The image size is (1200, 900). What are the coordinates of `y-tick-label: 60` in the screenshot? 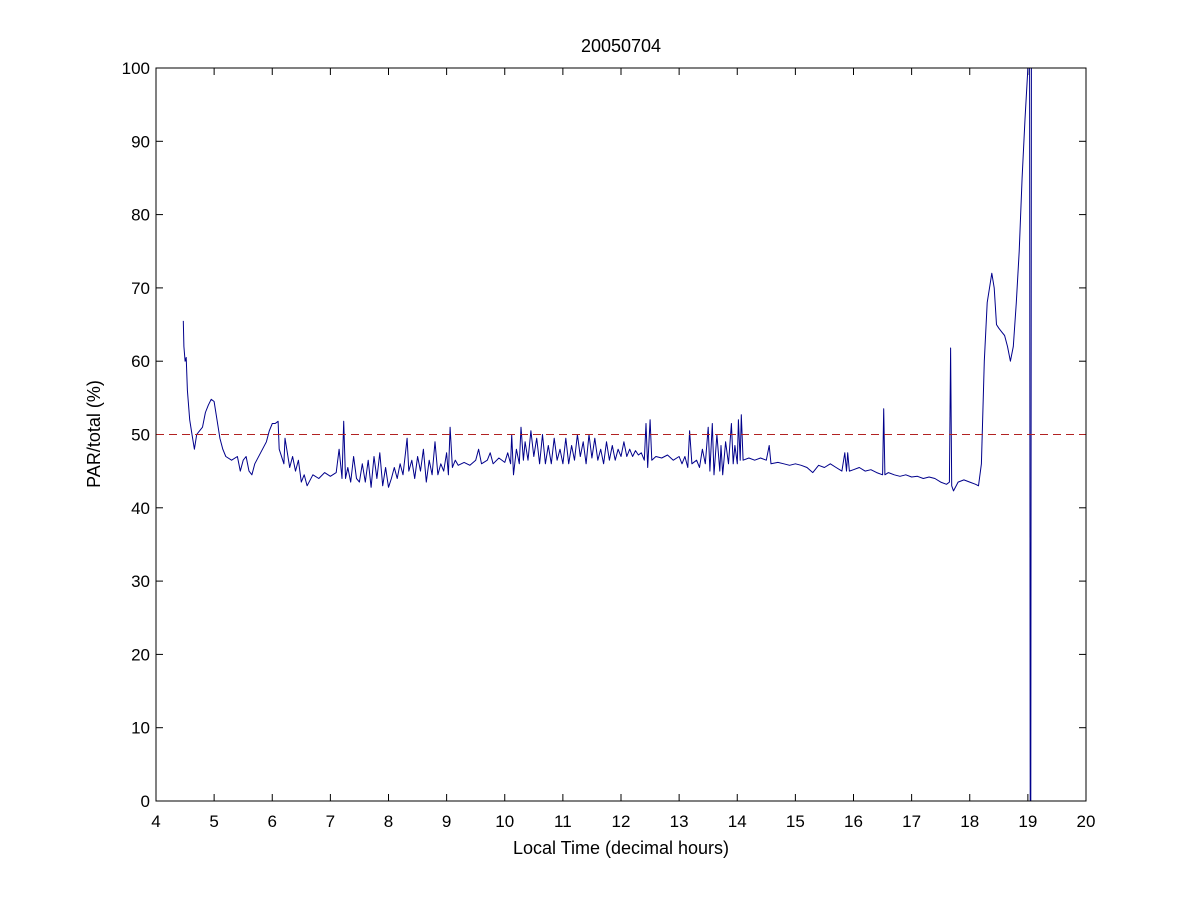 It's located at (140, 361).